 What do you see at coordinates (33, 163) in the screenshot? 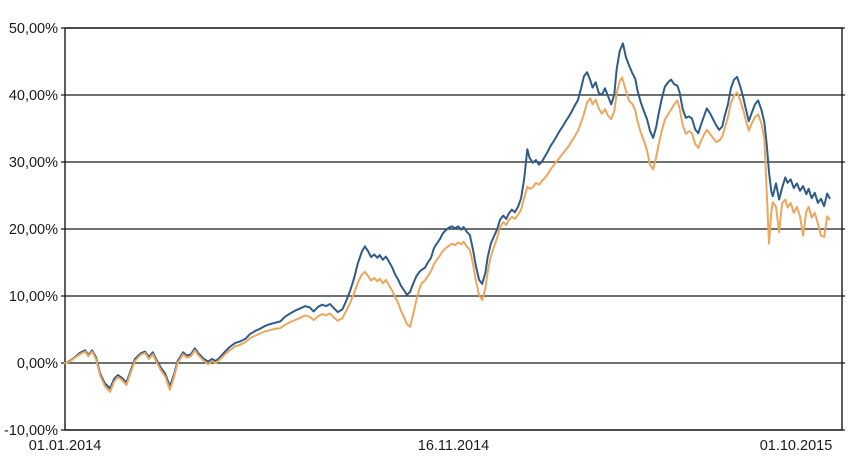
I see `y-tick-label: 30,00%` at bounding box center [33, 163].